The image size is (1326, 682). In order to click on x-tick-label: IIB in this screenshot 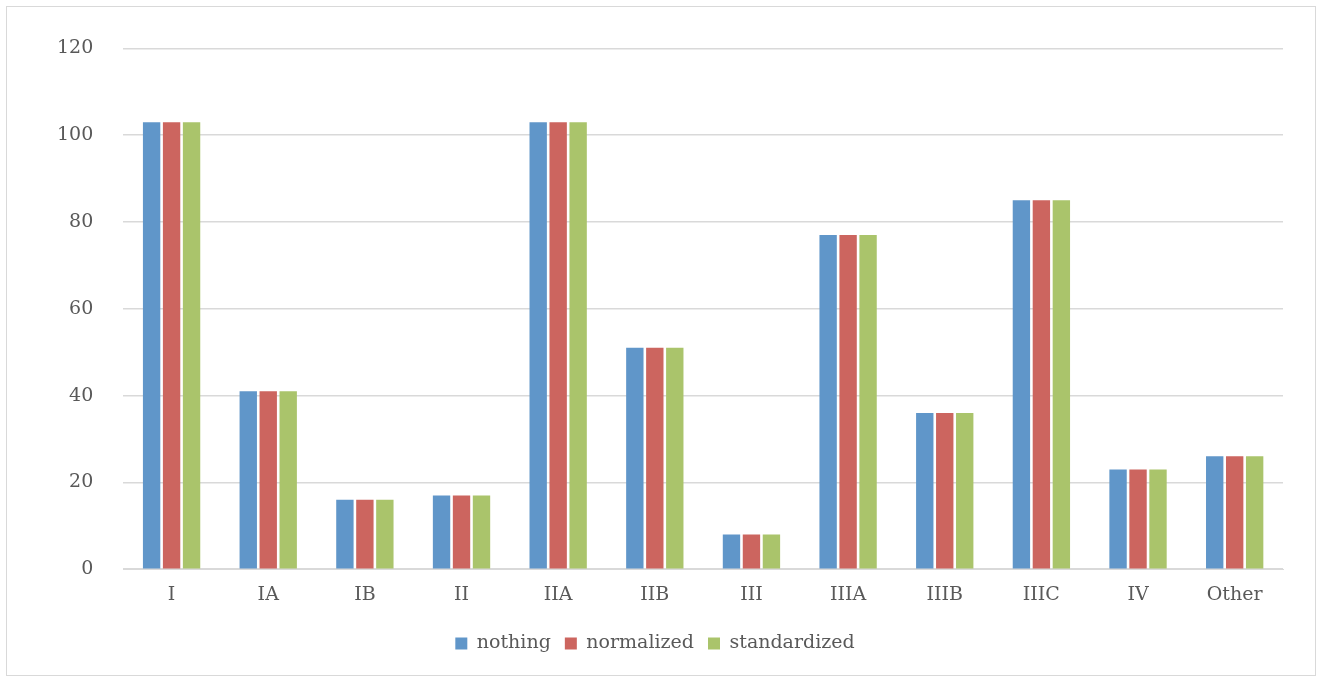, I will do `click(655, 592)`.